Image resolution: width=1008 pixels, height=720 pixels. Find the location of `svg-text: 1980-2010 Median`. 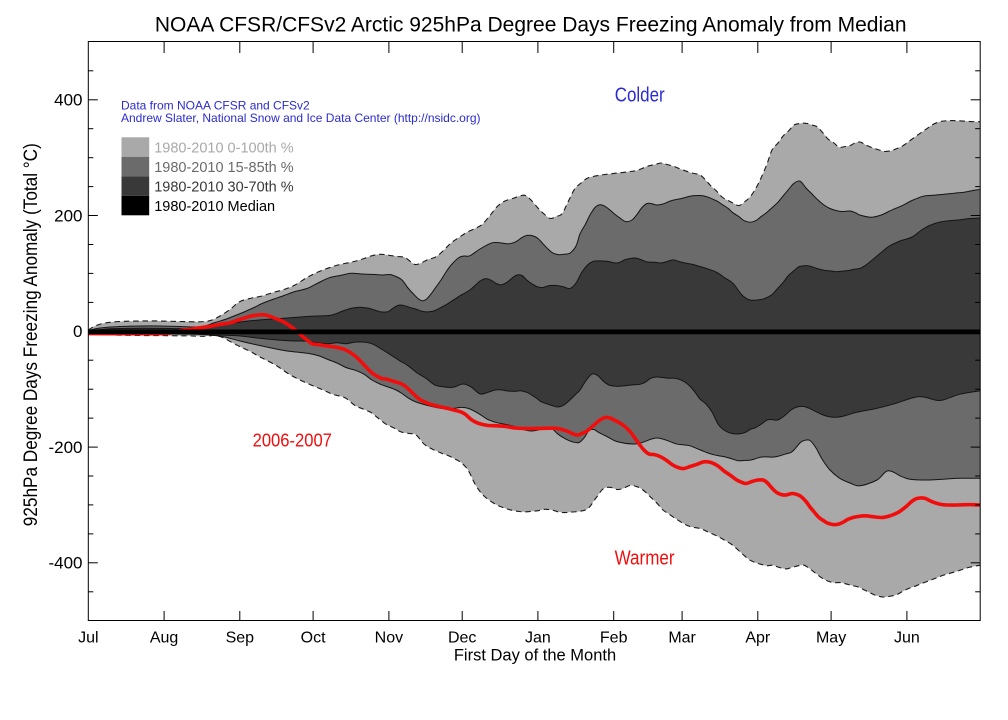

svg-text: 1980-2010 Median is located at coordinates (214, 207).